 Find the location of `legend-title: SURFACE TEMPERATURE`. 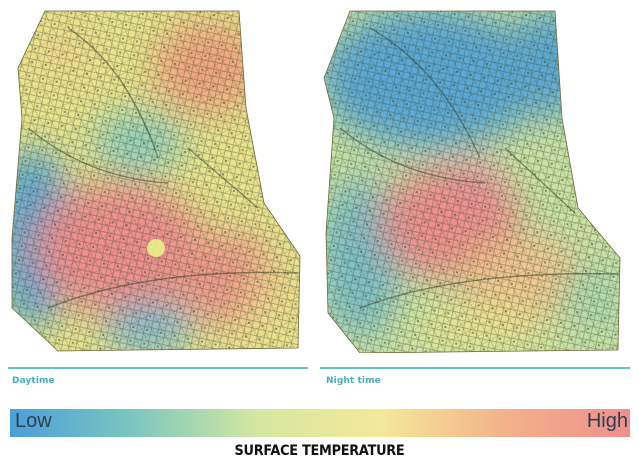

legend-title: SURFACE TEMPERATURE is located at coordinates (319, 451).